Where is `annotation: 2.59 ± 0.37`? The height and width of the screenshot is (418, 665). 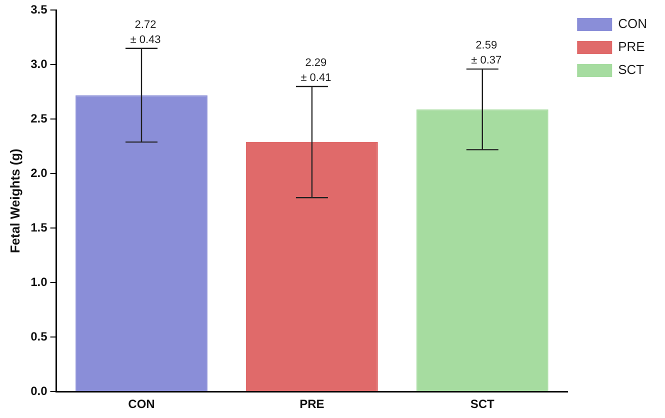
annotation: 2.59 ± 0.37 is located at coordinates (486, 53).